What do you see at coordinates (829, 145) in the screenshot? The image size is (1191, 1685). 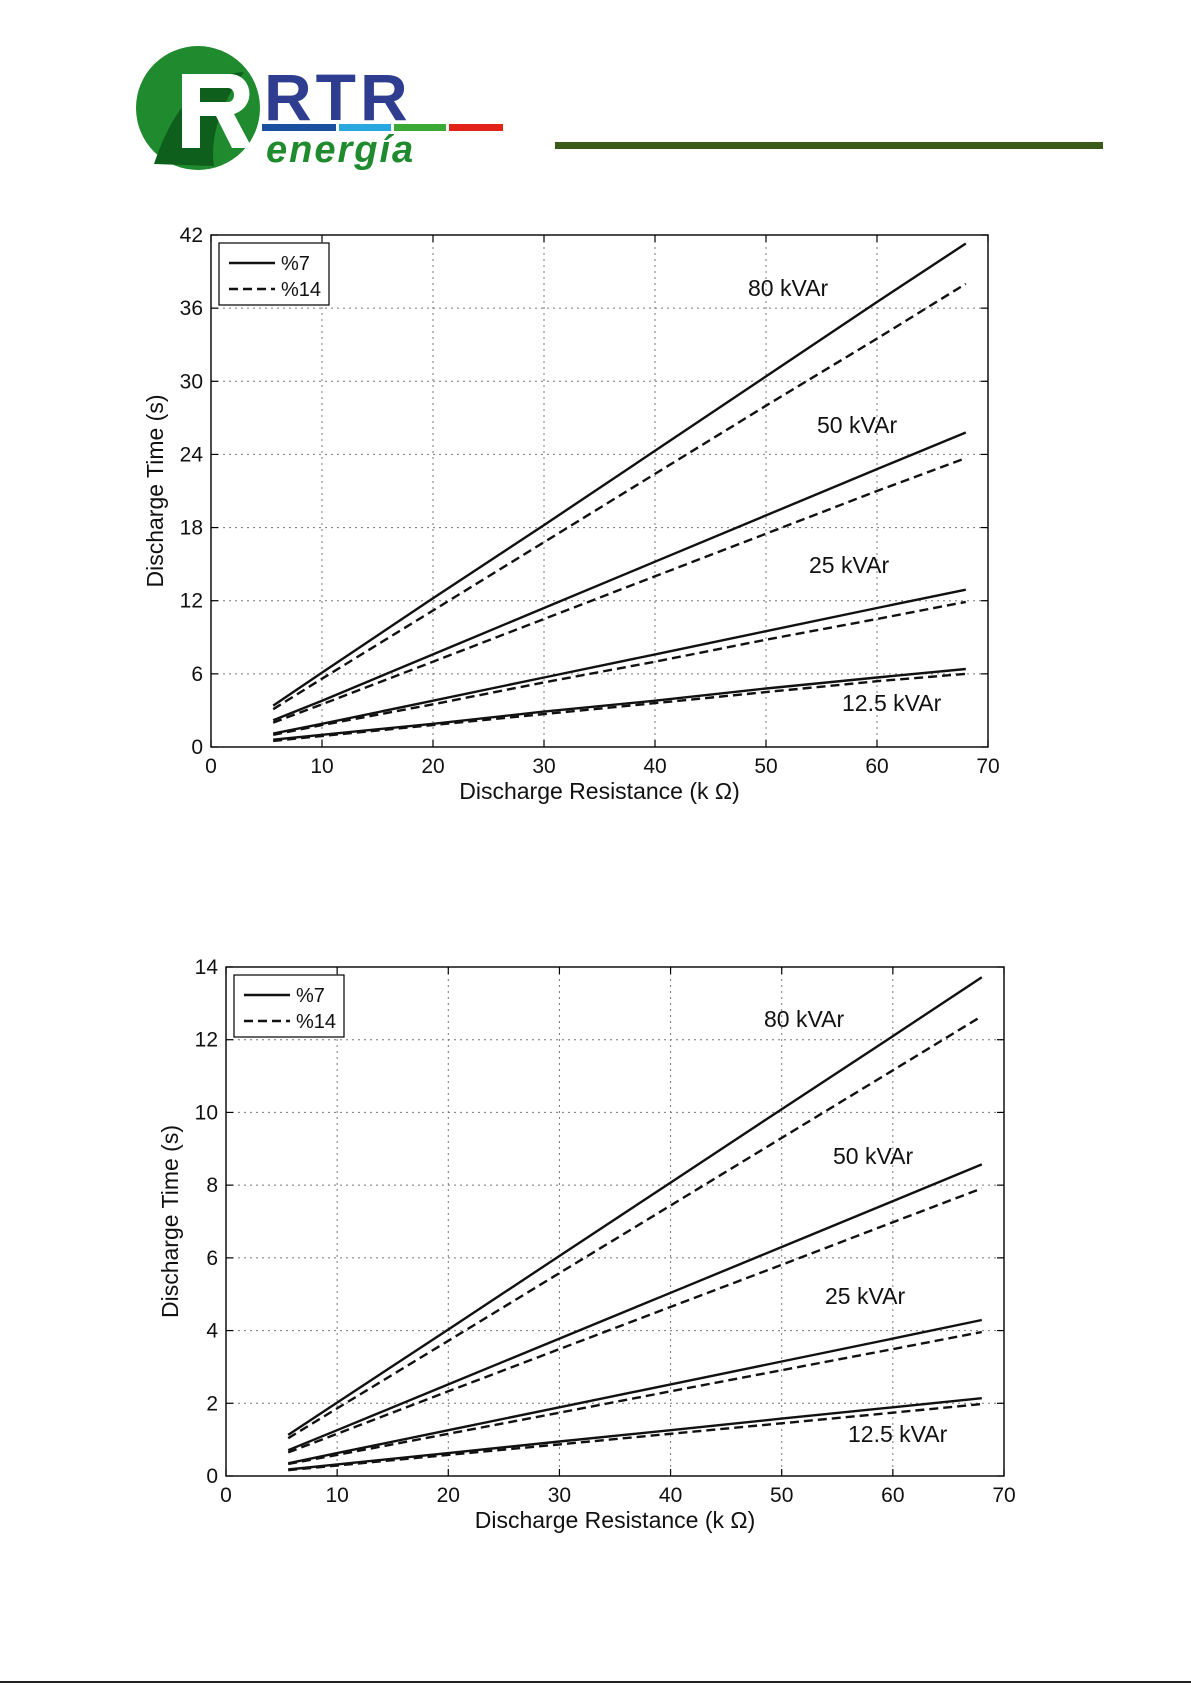 I see `header-rule` at bounding box center [829, 145].